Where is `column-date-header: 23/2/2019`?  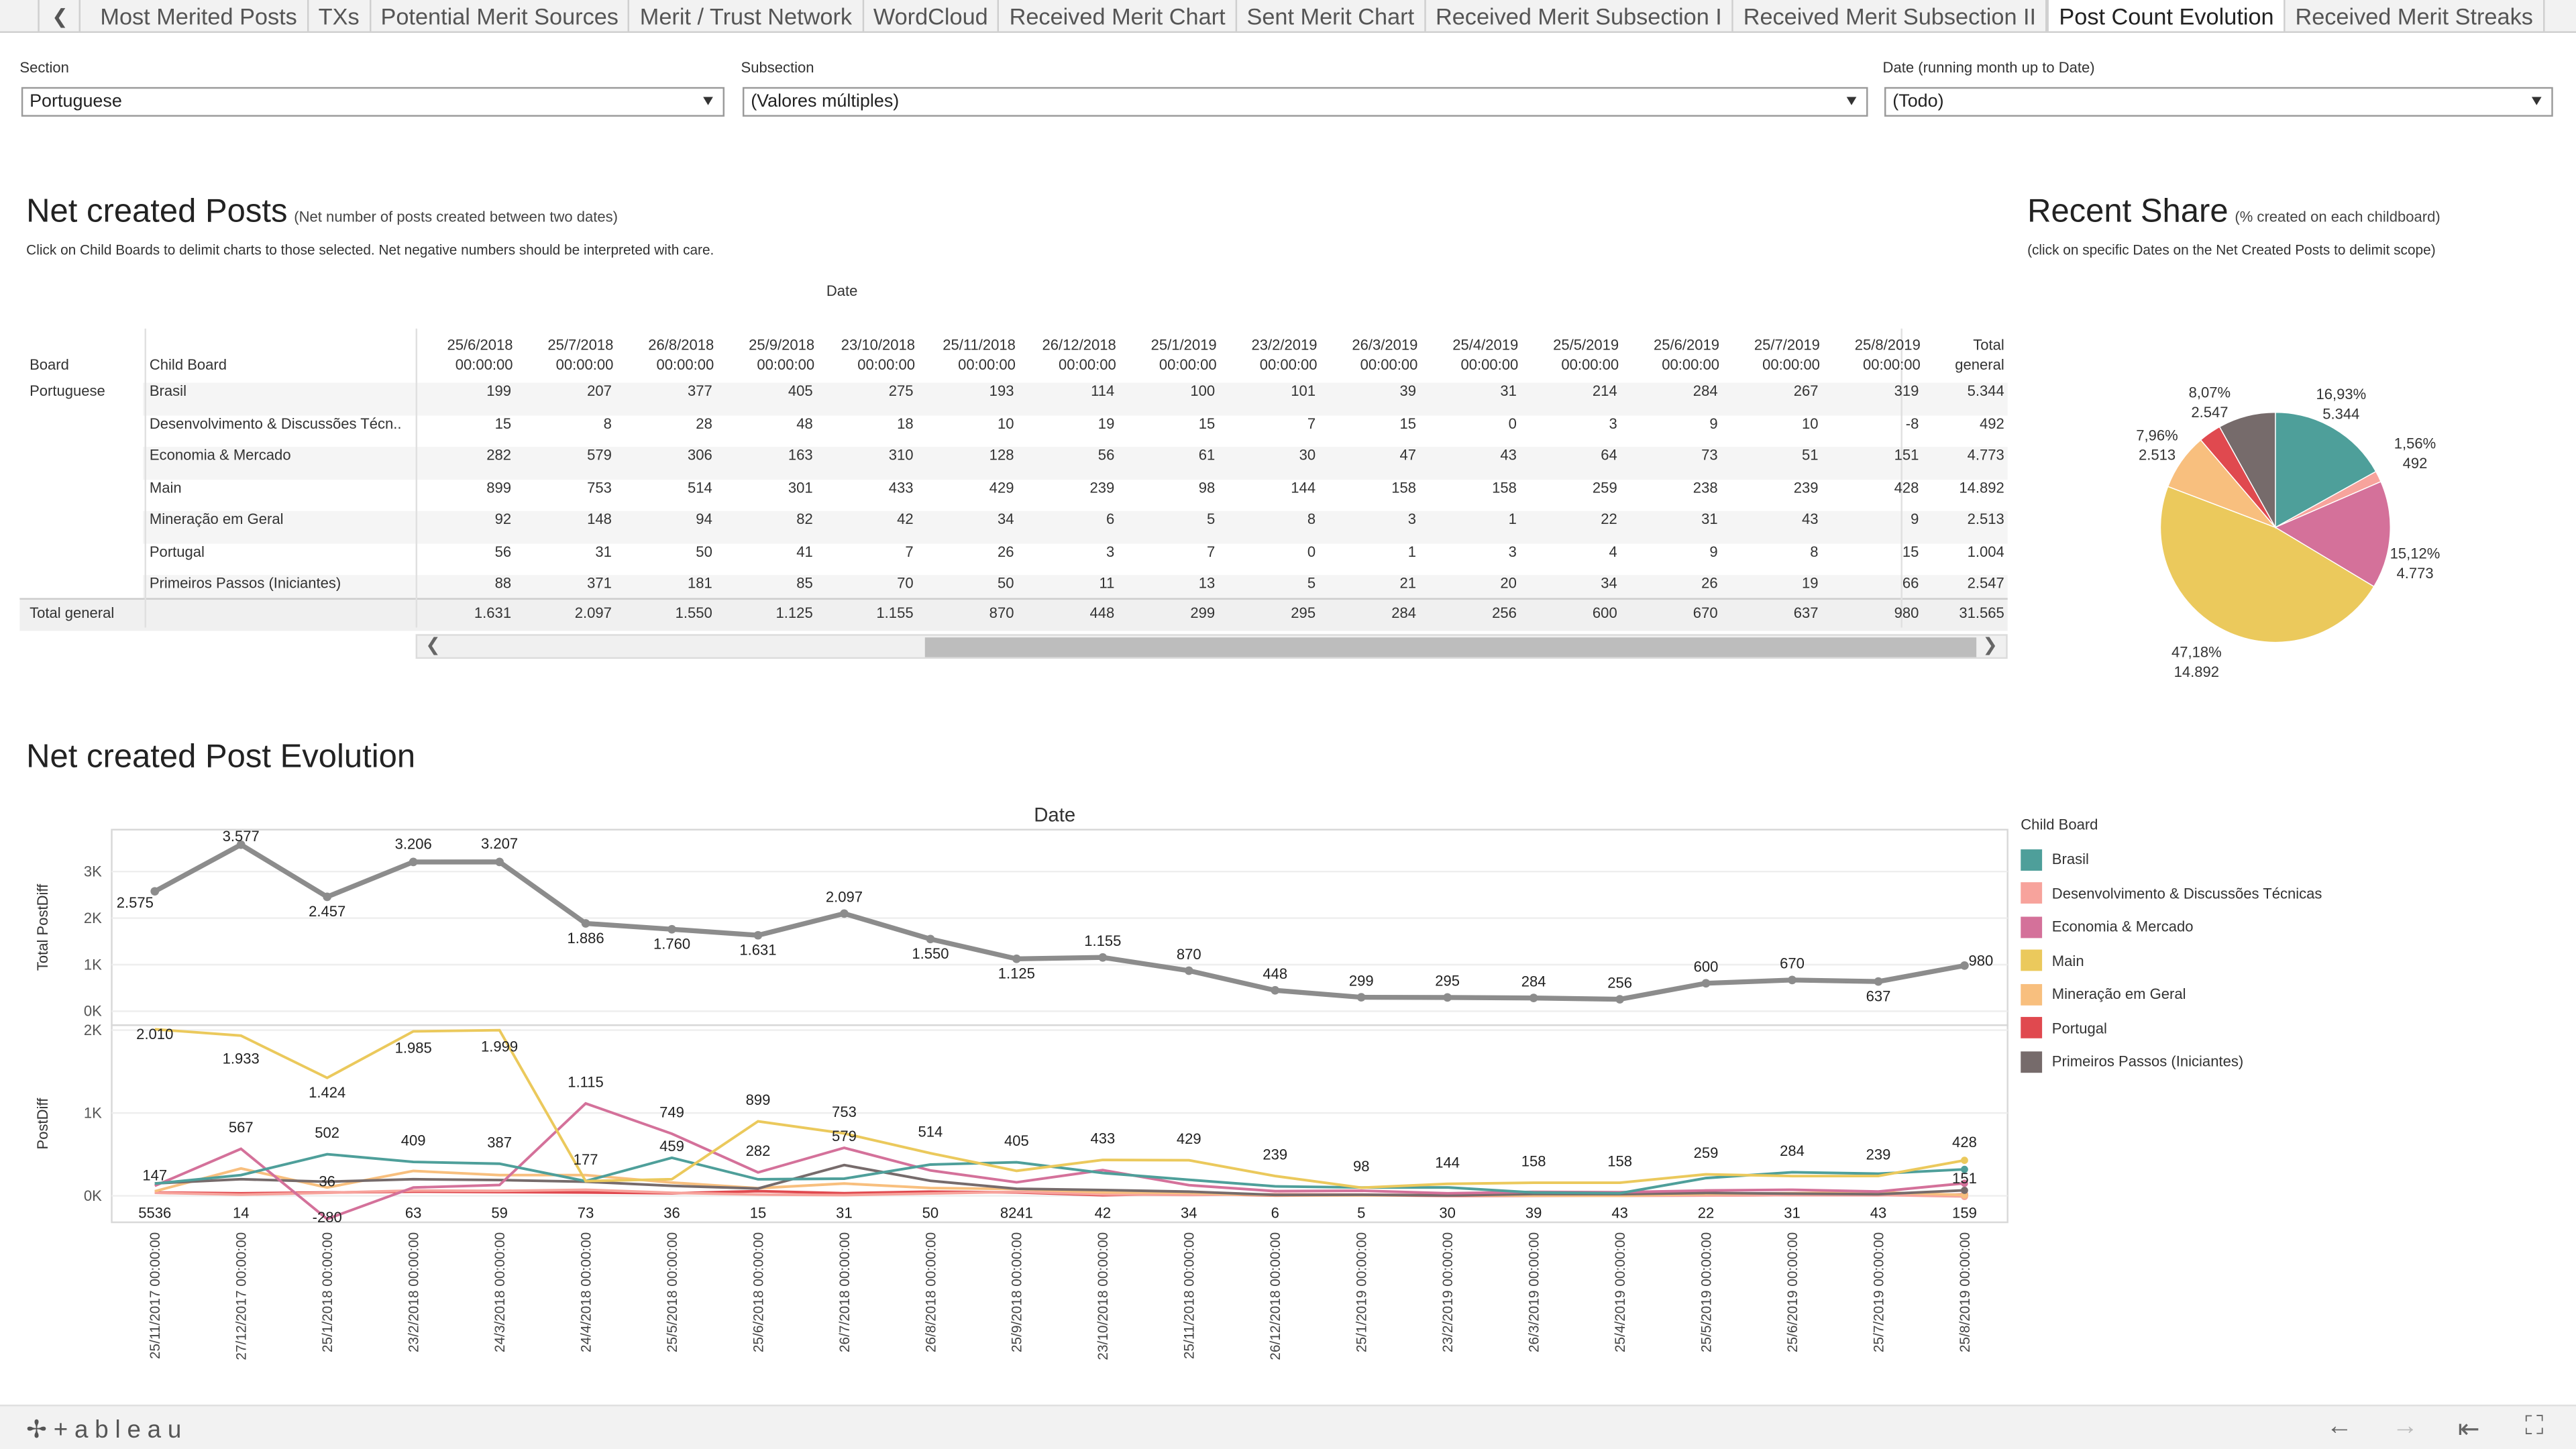 column-date-header: 23/2/2019 is located at coordinates (1284, 345).